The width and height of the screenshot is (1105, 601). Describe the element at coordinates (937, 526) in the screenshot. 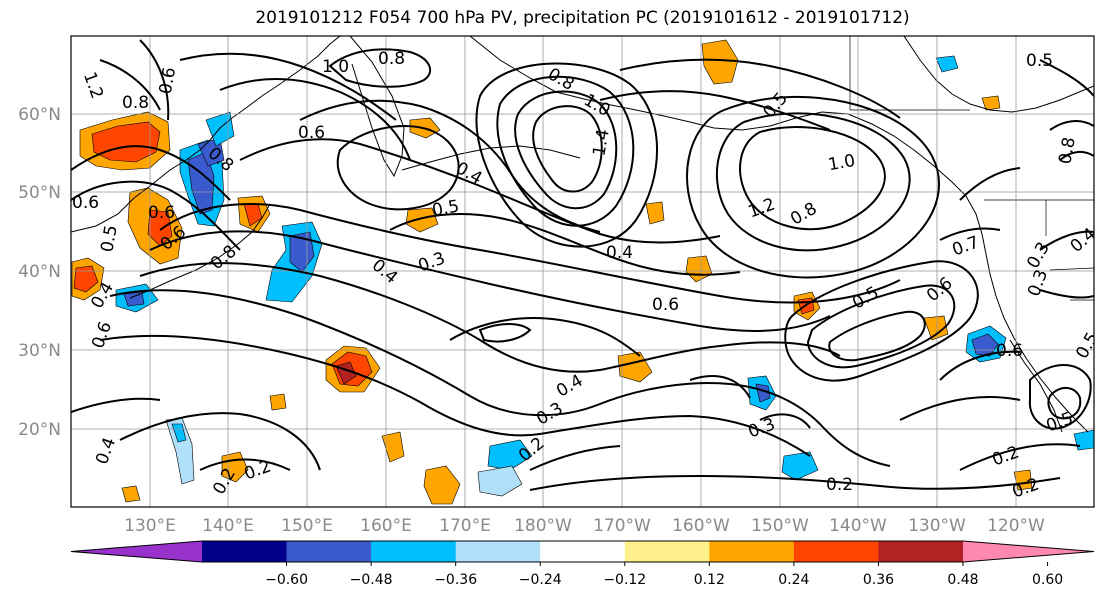

I see `lon-label: 130°W` at that location.